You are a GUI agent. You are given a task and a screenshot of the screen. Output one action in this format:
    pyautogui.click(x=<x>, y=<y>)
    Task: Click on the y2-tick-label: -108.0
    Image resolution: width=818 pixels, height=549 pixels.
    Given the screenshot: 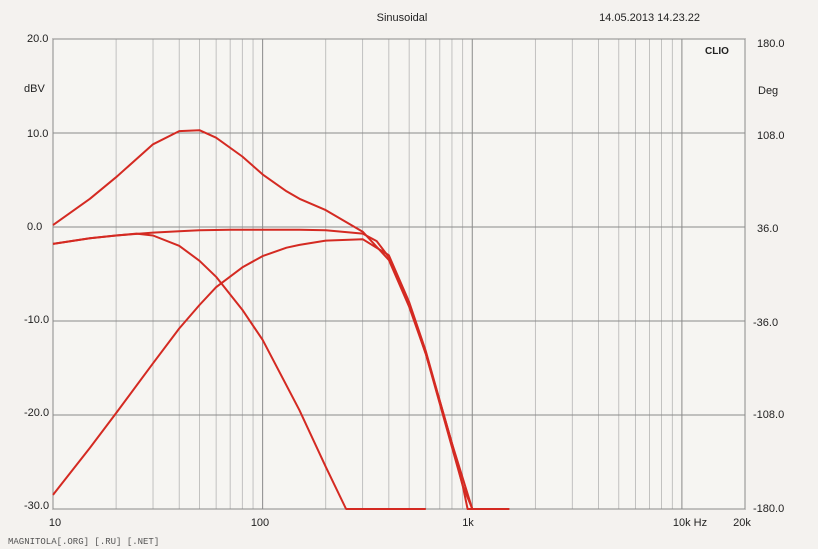 What is the action you would take?
    pyautogui.click(x=768, y=415)
    